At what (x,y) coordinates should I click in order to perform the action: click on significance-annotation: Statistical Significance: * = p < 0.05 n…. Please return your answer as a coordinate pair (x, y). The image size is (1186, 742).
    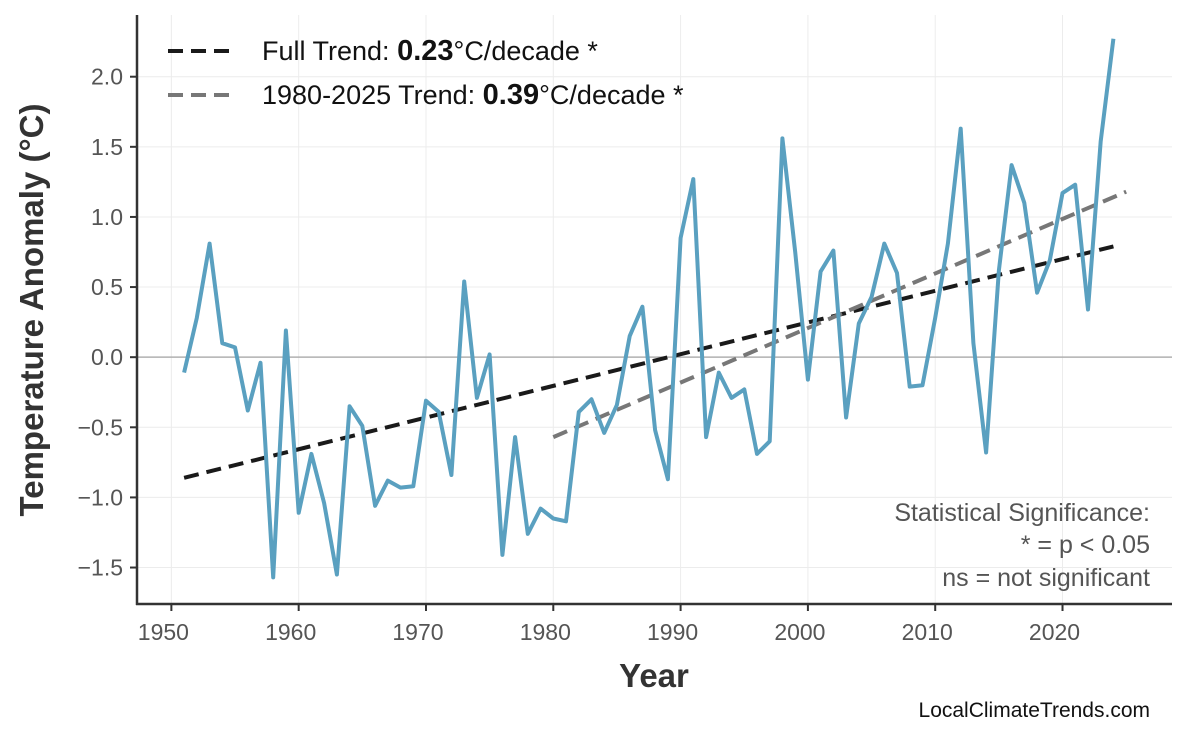
    Looking at the image, I should click on (1022, 545).